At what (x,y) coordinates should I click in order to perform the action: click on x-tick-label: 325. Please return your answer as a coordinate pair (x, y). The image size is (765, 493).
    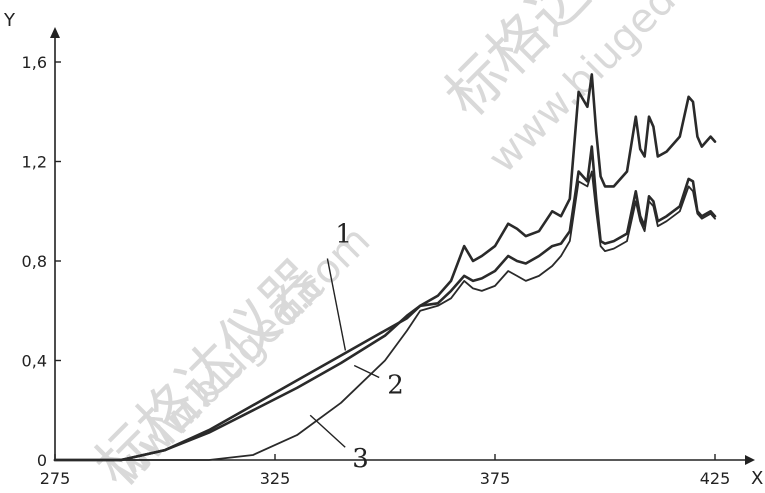
    Looking at the image, I should click on (275, 478).